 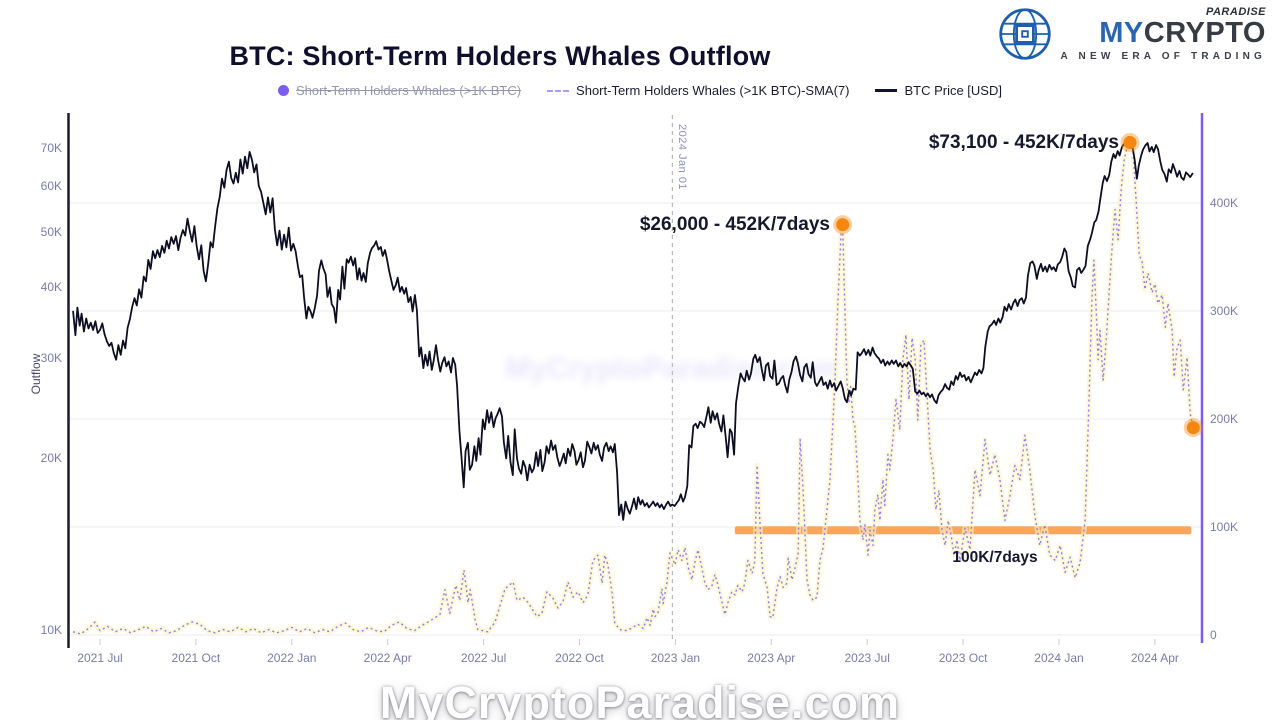 What do you see at coordinates (1224, 203) in the screenshot?
I see `y-right-tick-label: 400K` at bounding box center [1224, 203].